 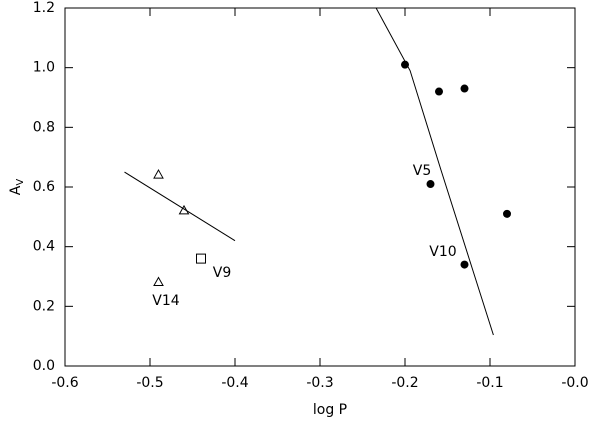 I want to click on y-tick-label: 0.2, so click(x=44, y=306).